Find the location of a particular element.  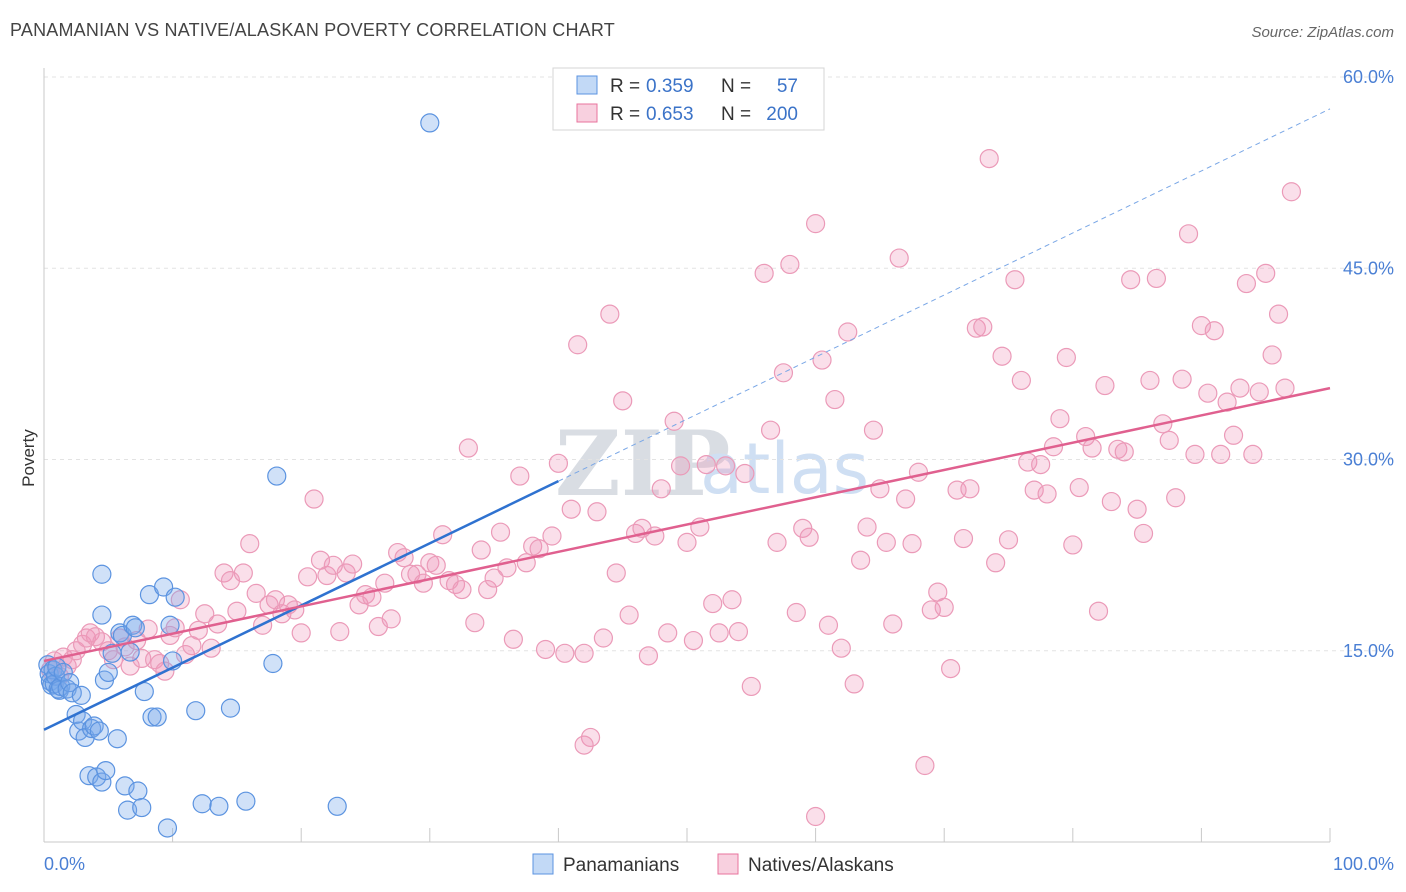

legend-swatch-blue is located at coordinates (587, 85).